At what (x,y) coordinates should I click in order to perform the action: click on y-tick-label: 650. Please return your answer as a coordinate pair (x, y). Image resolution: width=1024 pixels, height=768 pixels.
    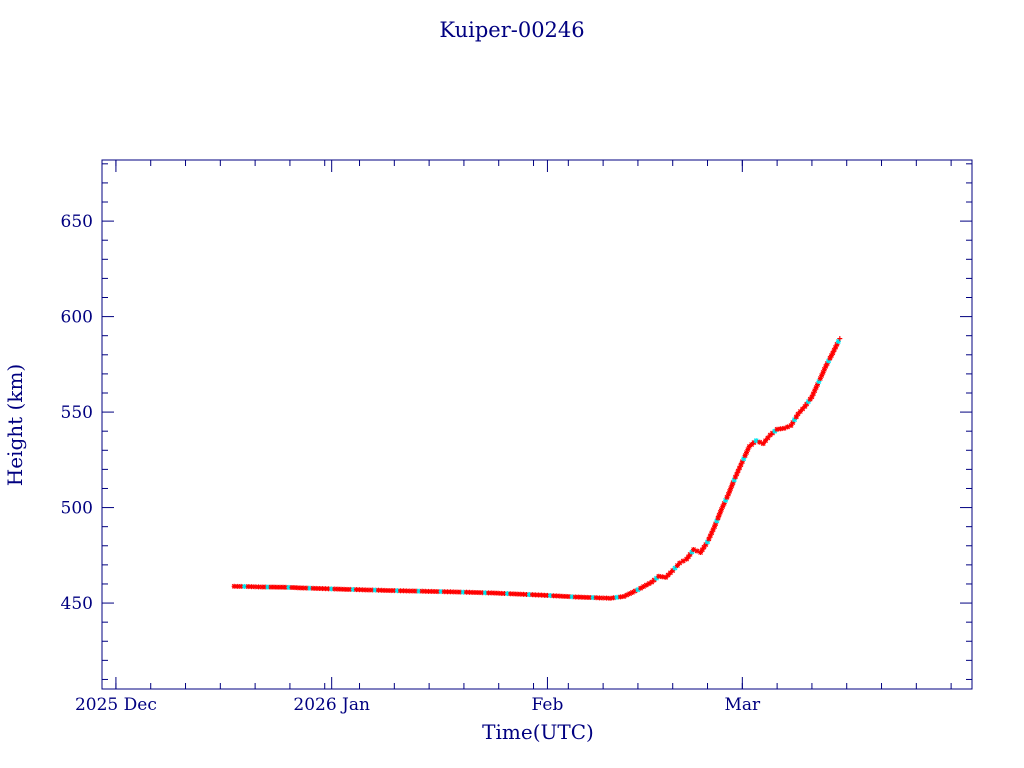
    Looking at the image, I should click on (77, 222).